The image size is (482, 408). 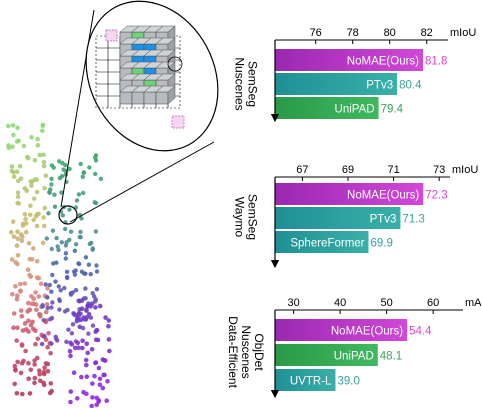 I want to click on x-axis-label: mAP, so click(x=473, y=303).